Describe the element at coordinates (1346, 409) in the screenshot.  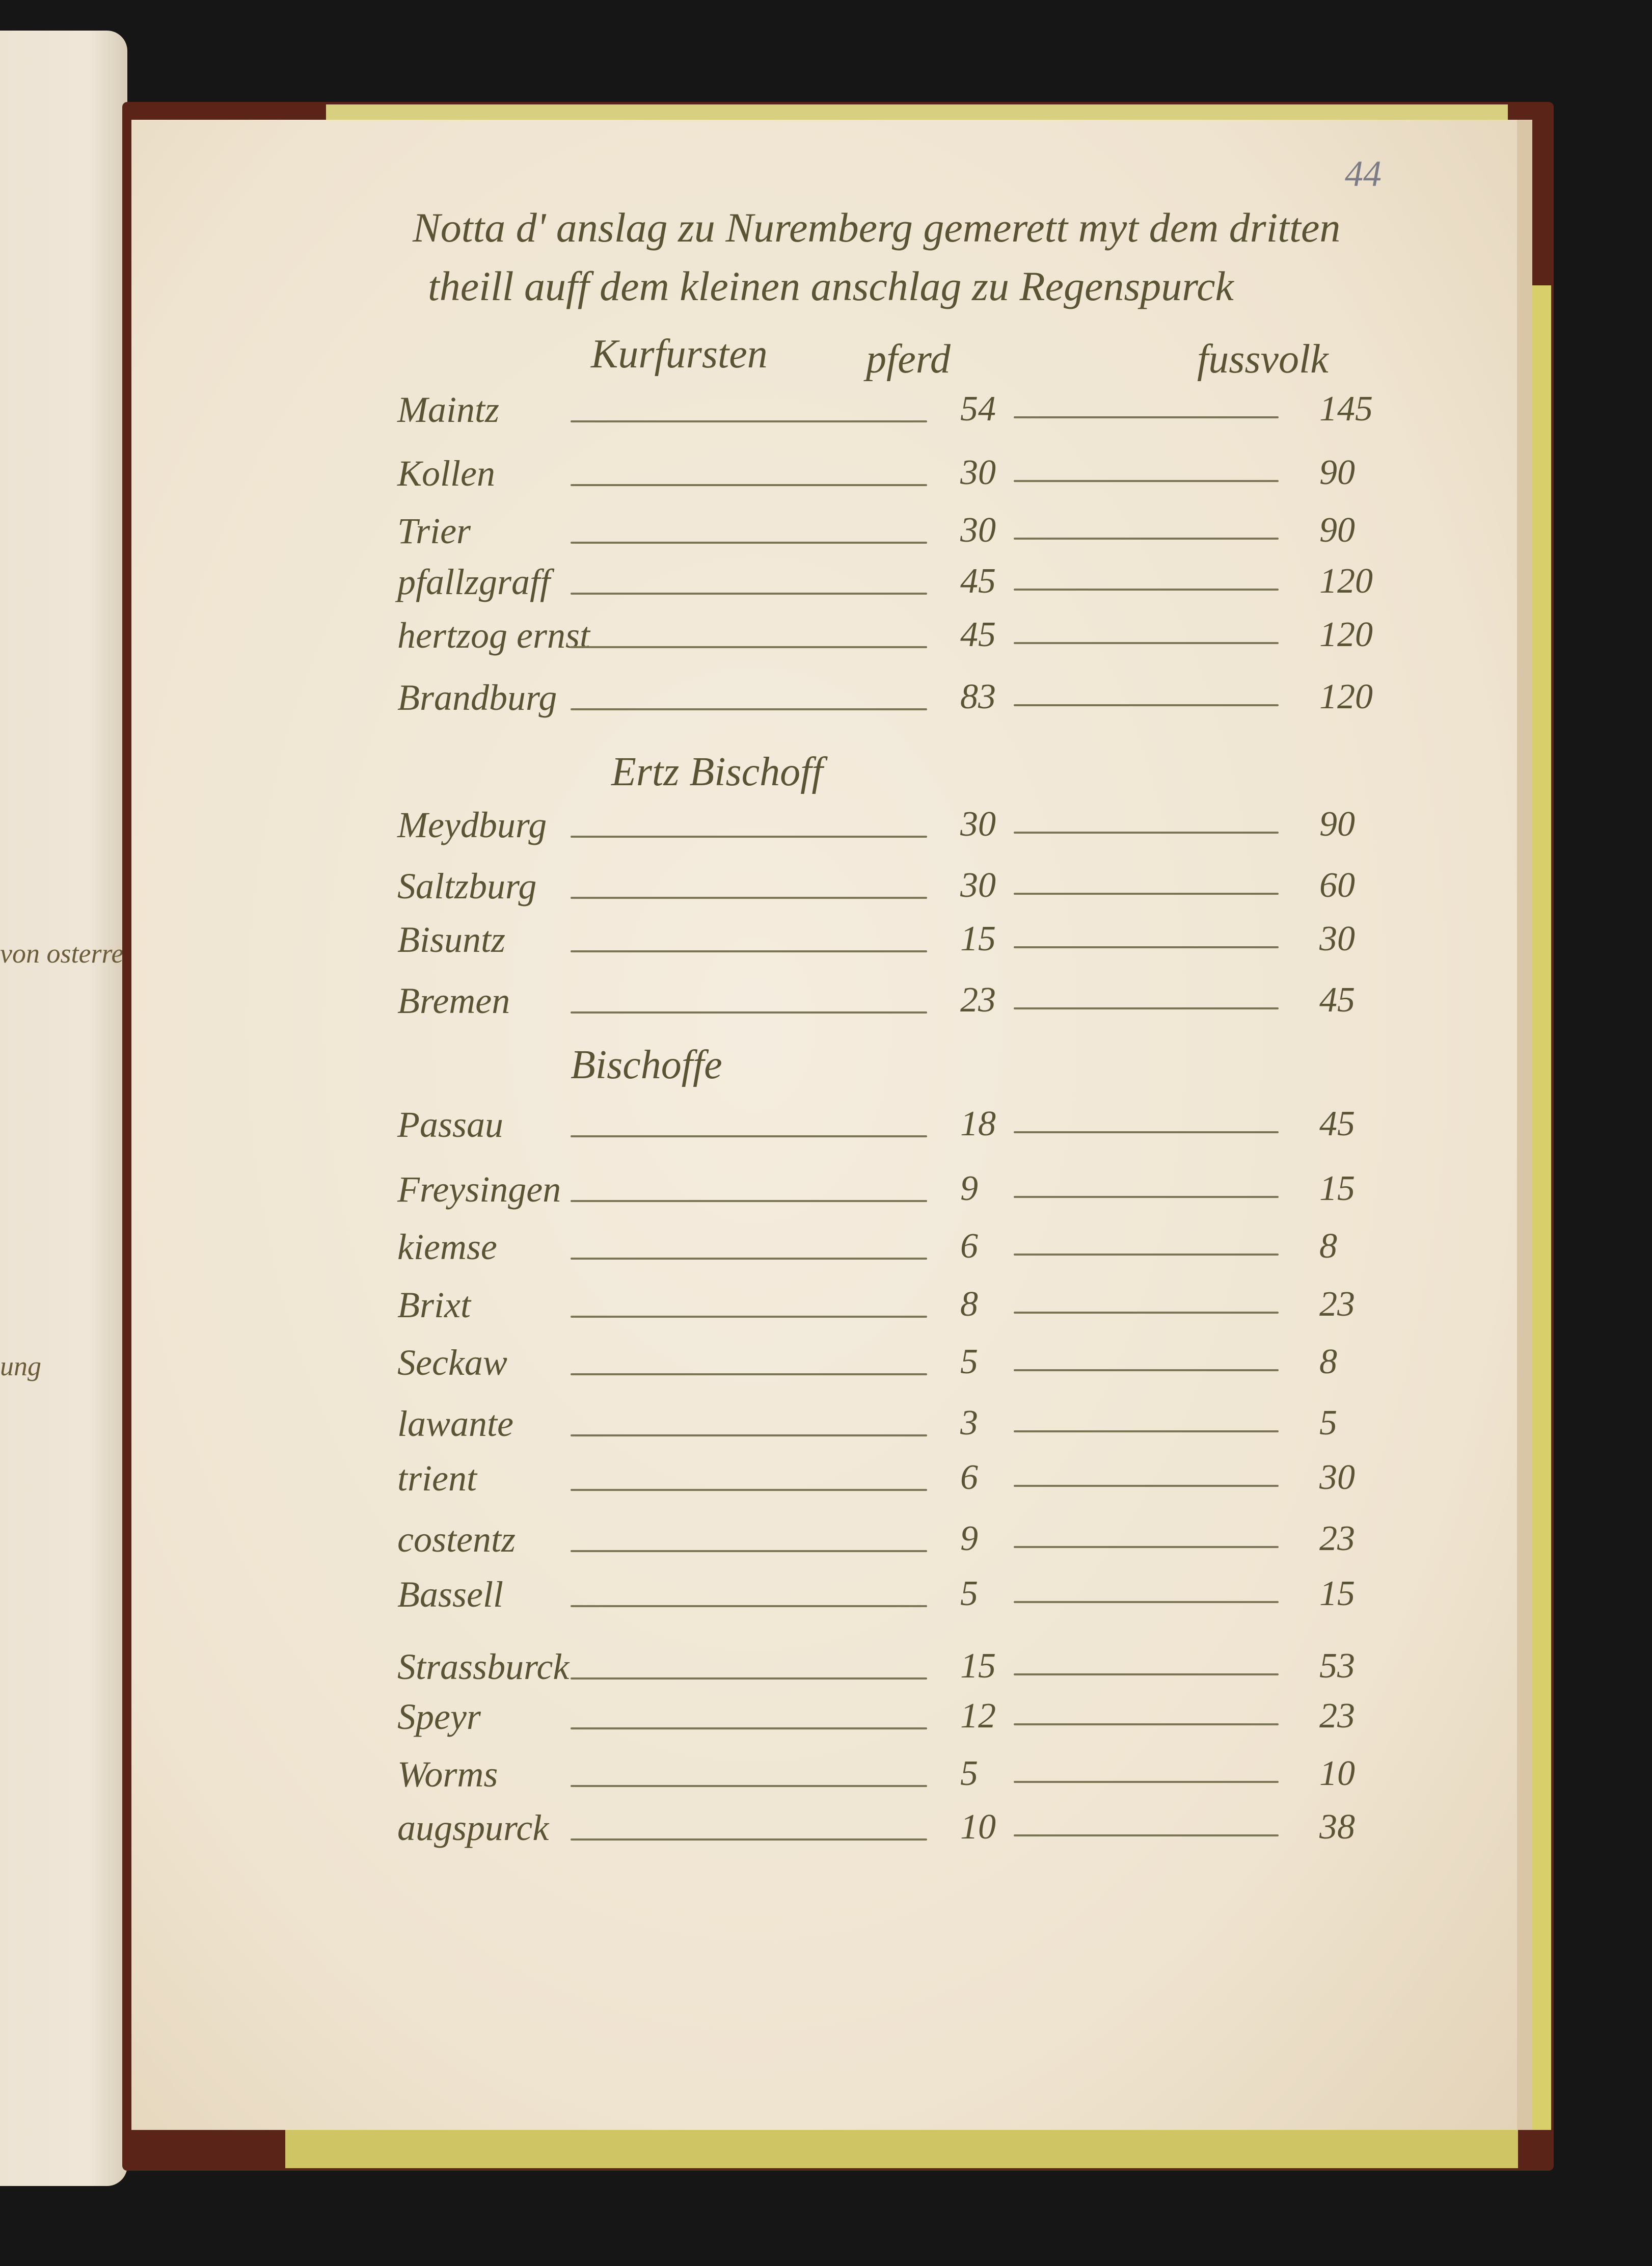
I see `foot-count: 145` at that location.